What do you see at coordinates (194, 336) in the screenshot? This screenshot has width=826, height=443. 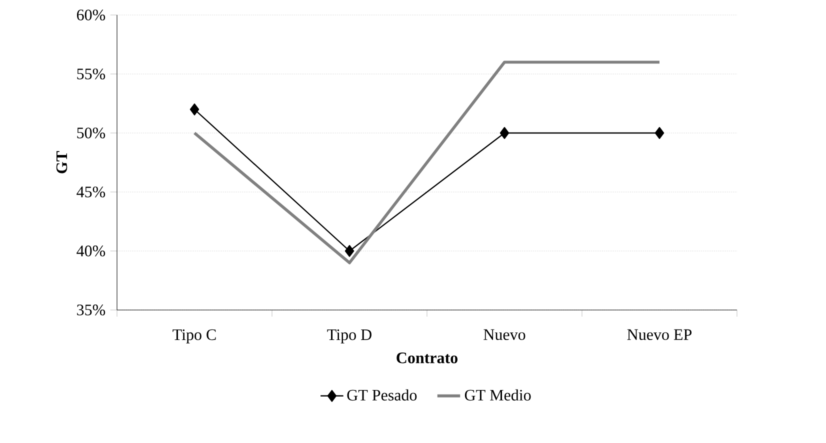 I see `x-tick-label: Tipo C` at bounding box center [194, 336].